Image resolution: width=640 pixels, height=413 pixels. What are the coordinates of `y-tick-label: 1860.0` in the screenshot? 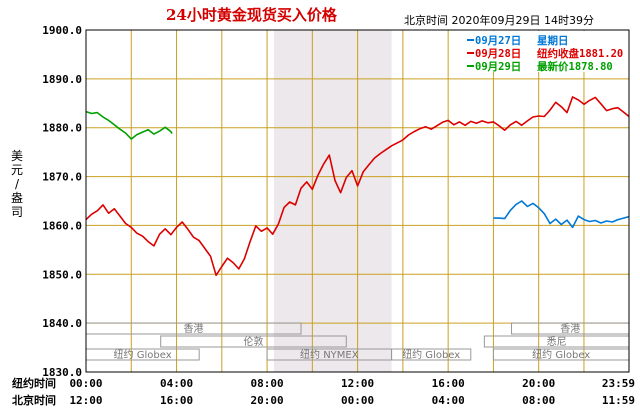 It's located at (62, 225).